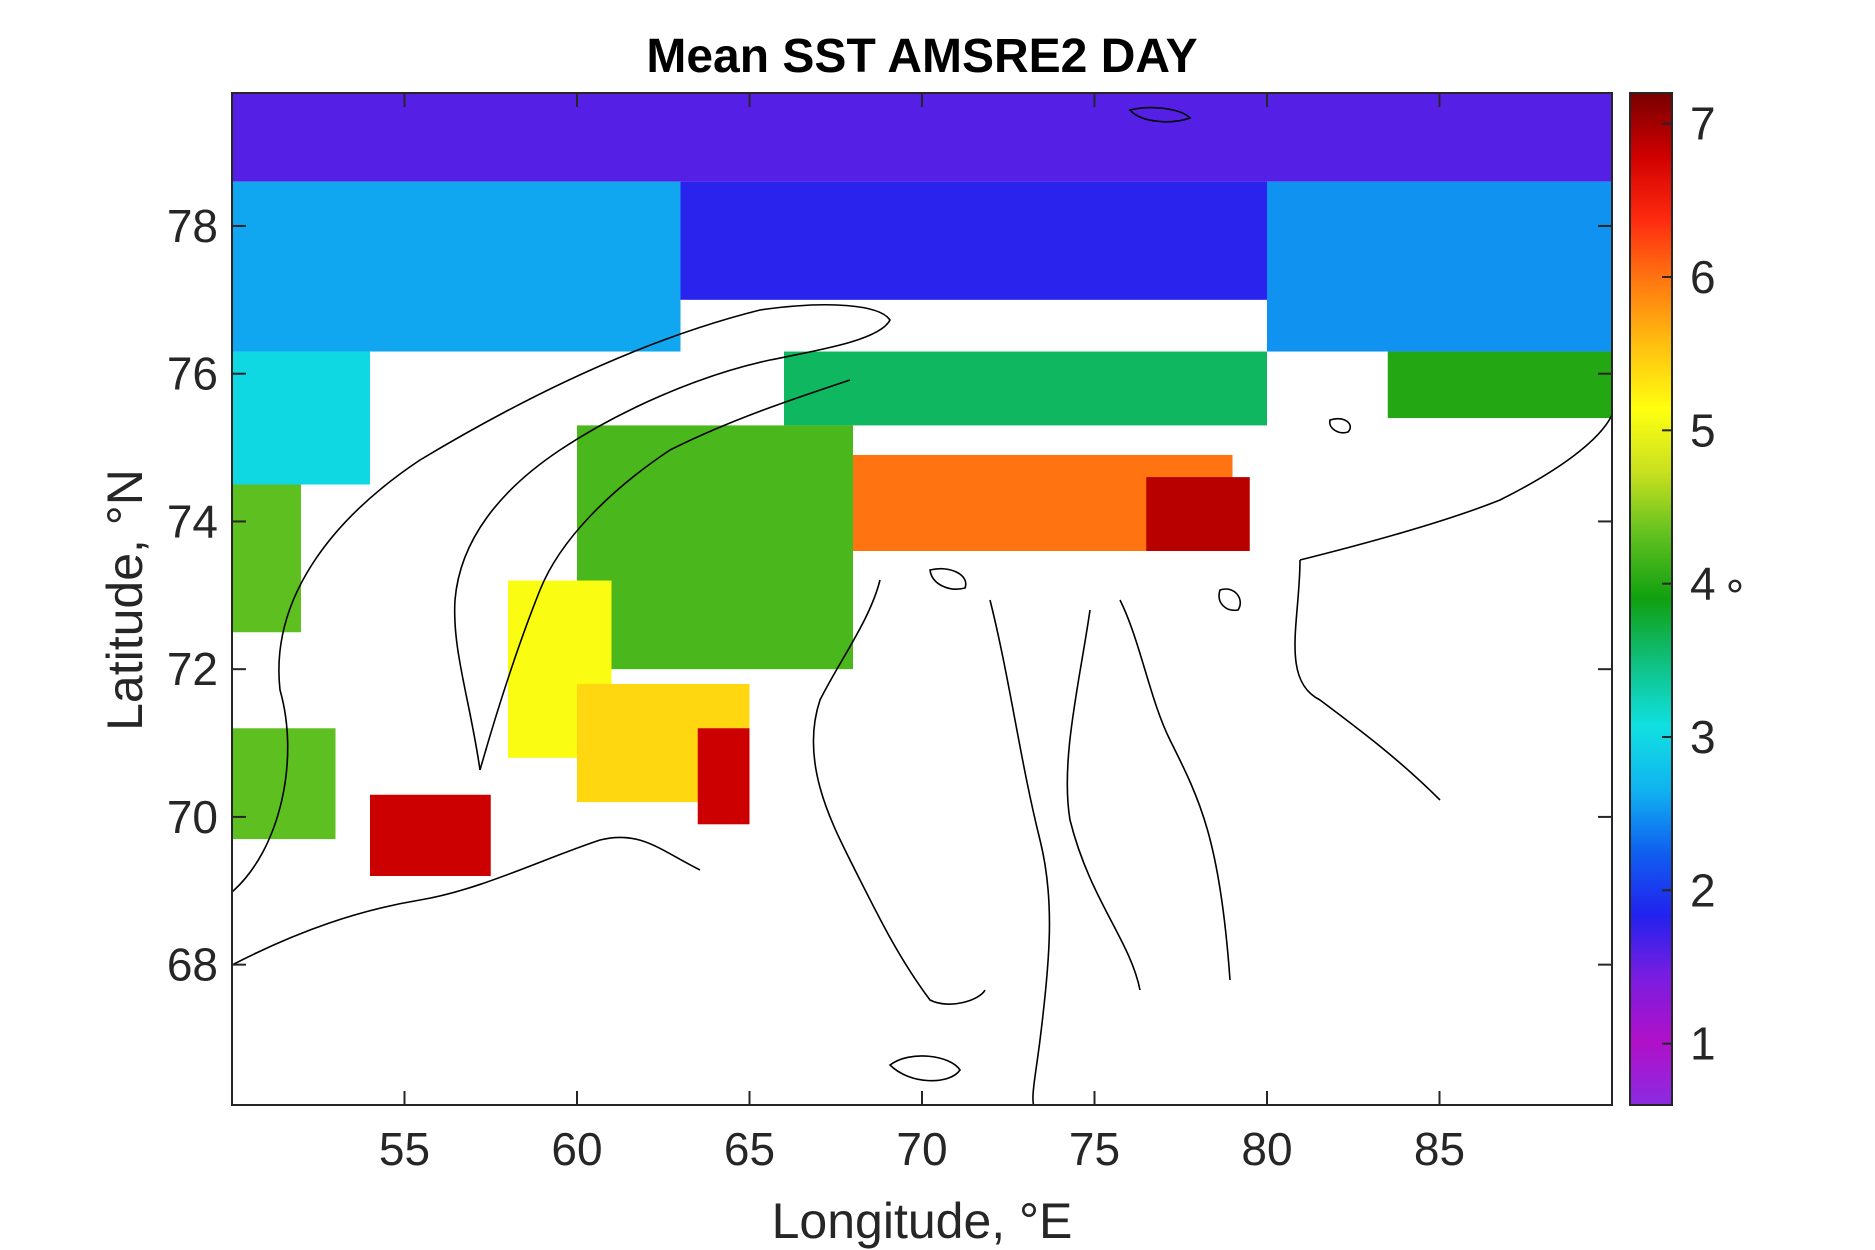 This screenshot has height=1250, width=1875. I want to click on colorbar-tick-label: 4, so click(1703, 584).